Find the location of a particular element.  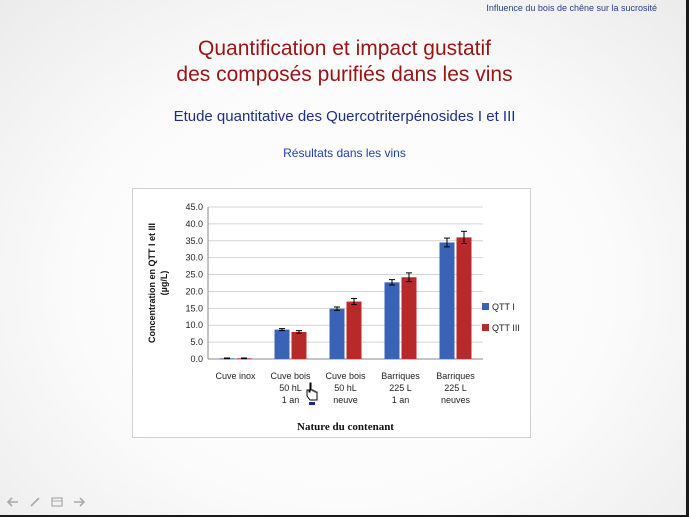

y-tick-label: 15.0 is located at coordinates (194, 308).